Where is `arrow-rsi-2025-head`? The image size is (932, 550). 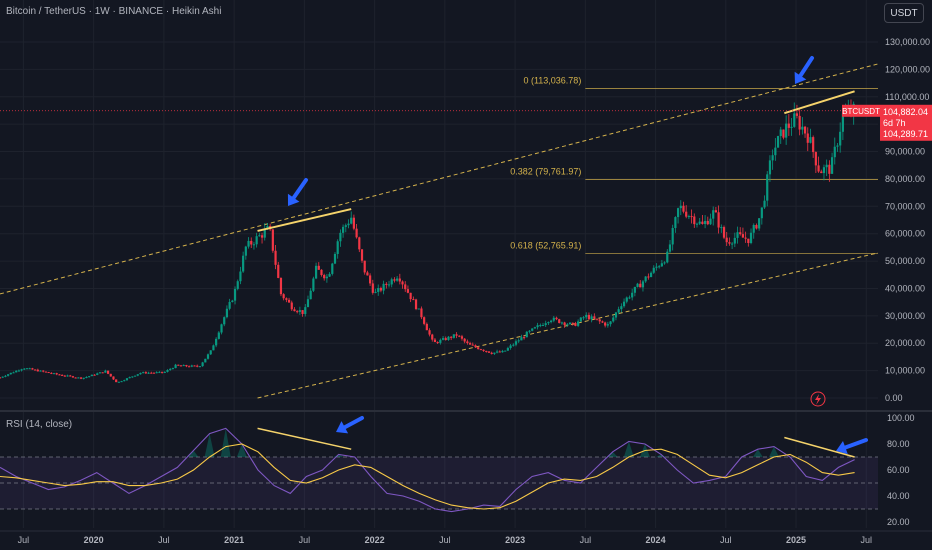
arrow-rsi-2025-head is located at coordinates (842, 447).